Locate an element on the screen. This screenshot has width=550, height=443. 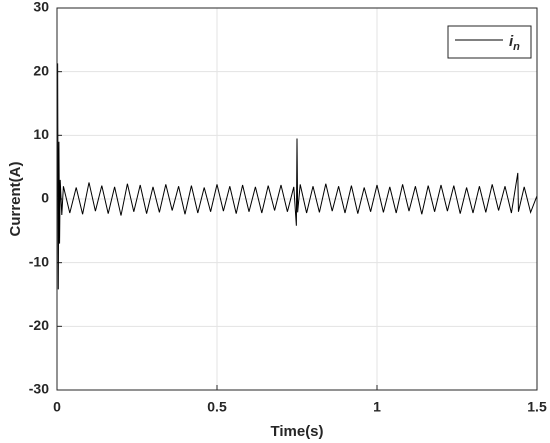
legend-label-sub: n is located at coordinates (516, 47).